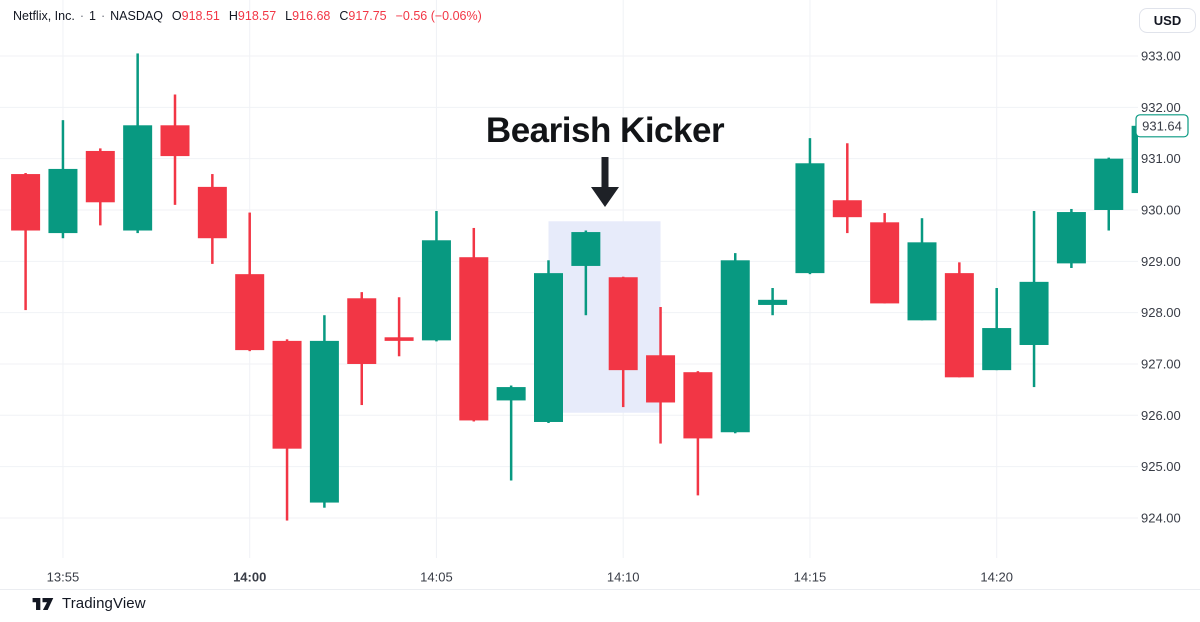 The image size is (1200, 622). Describe the element at coordinates (212, 219) in the screenshot. I see `candle-13:59` at that location.